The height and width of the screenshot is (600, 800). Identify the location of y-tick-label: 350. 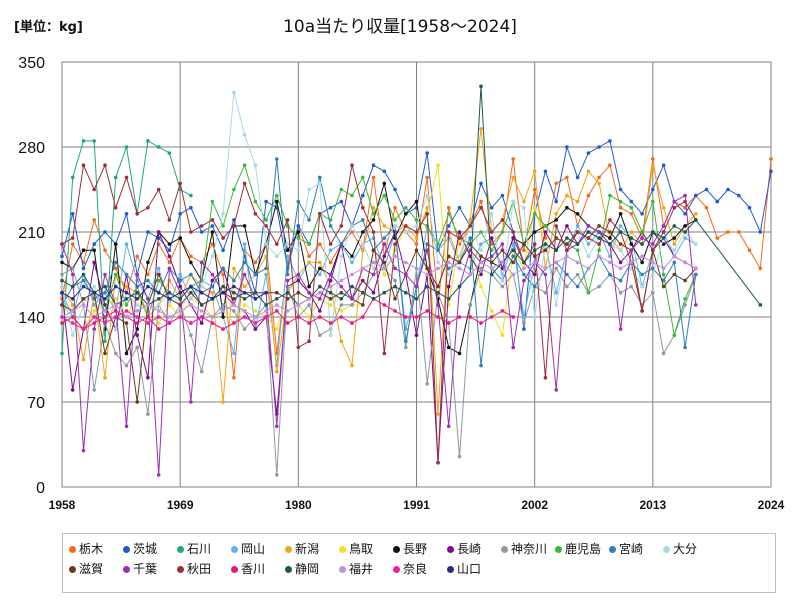
(31, 63).